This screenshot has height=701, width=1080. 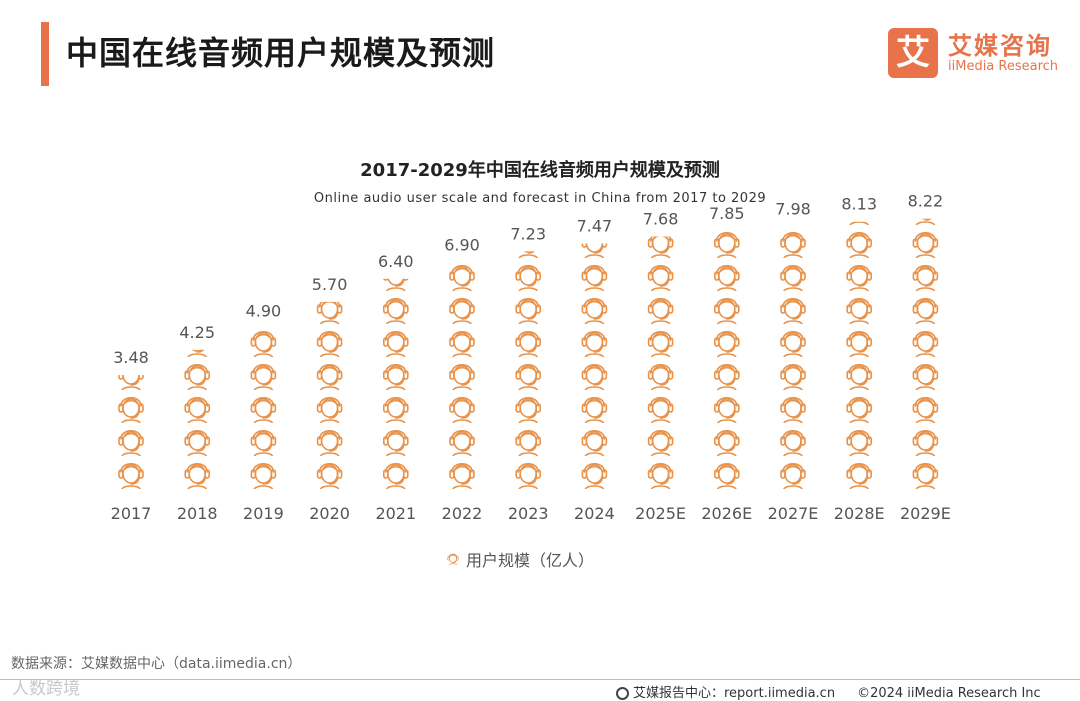 What do you see at coordinates (726, 513) in the screenshot?
I see `x-tick-2026E: 2026E` at bounding box center [726, 513].